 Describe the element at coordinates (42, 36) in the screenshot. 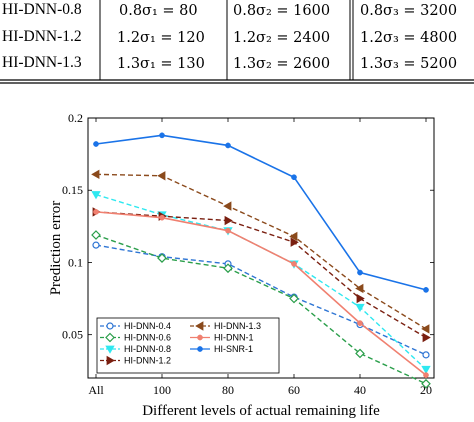

I see `table-row-label: HI-DNN-1.2` at that location.